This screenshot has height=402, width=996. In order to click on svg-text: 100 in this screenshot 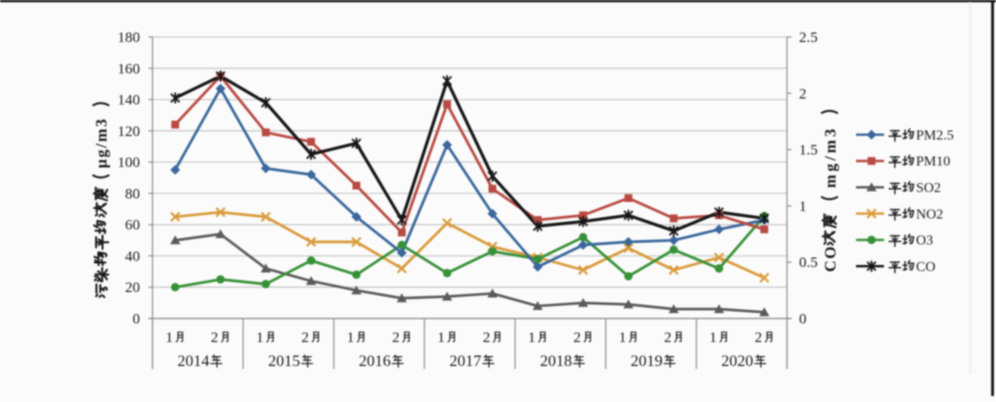, I will do `click(129, 163)`.